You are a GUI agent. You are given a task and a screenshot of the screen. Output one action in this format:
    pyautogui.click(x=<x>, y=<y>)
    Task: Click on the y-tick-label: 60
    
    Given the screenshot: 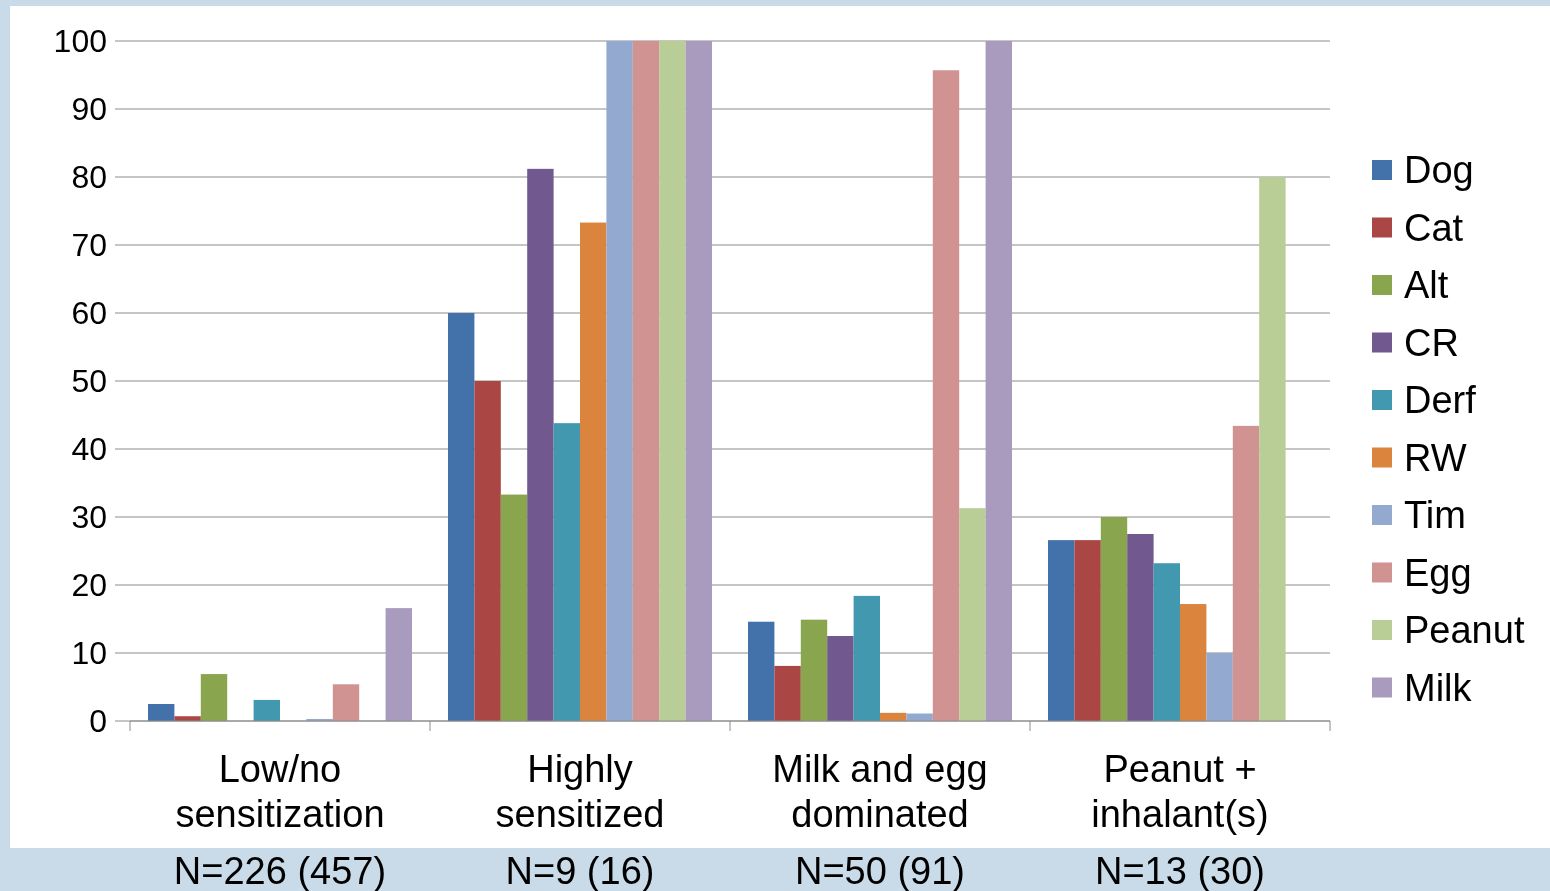 What is the action you would take?
    pyautogui.click(x=89, y=312)
    